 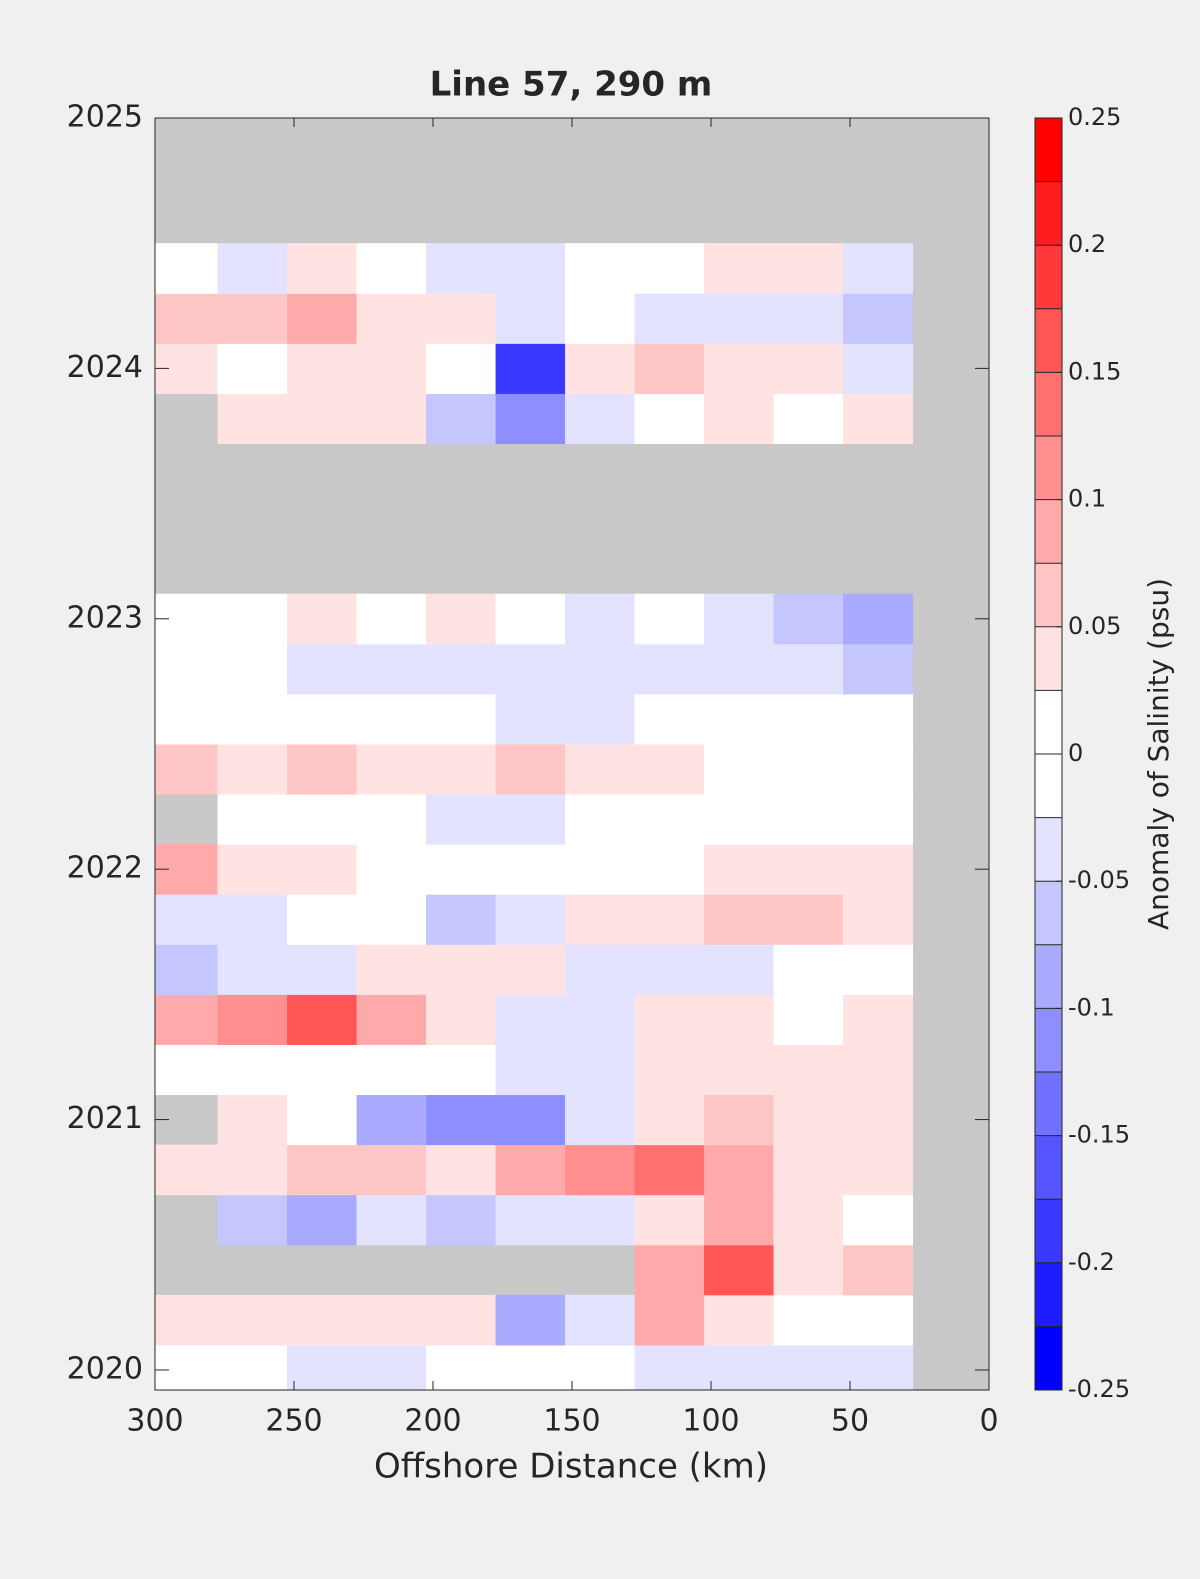 I want to click on y-tick-label: 2023, so click(x=105, y=617).